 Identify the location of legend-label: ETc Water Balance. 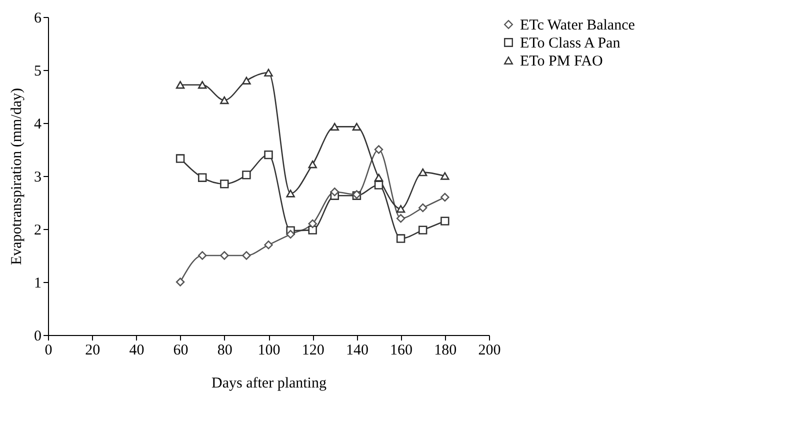
(578, 26).